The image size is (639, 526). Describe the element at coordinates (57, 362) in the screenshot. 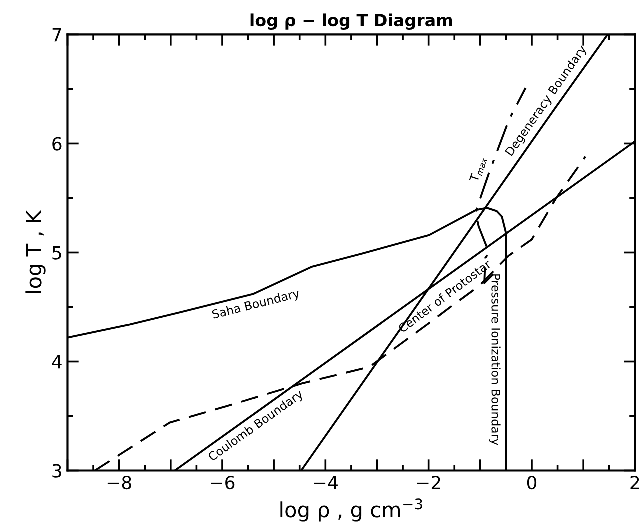

I see `y-tick-label: 4` at that location.